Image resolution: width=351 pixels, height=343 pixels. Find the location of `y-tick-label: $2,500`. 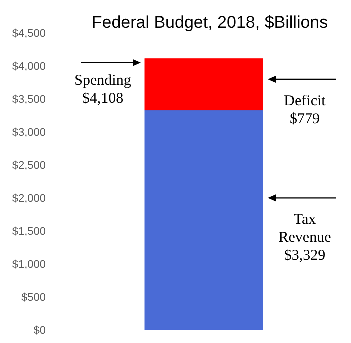

y-tick-label: $2,500 is located at coordinates (29, 166).